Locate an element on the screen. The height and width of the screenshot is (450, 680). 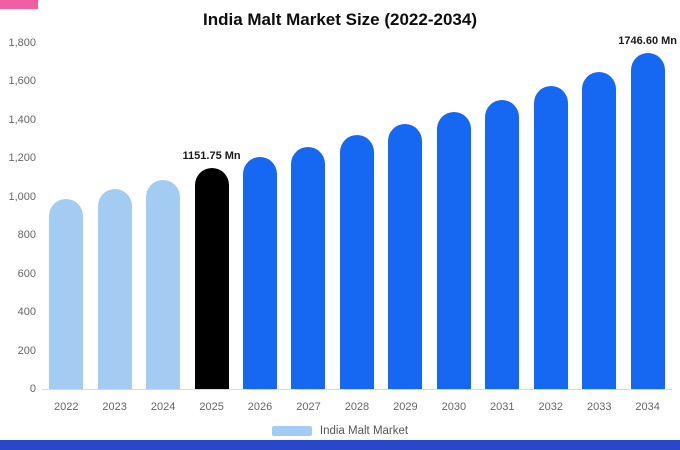
y-tick-label: 1,600 is located at coordinates (22, 81).